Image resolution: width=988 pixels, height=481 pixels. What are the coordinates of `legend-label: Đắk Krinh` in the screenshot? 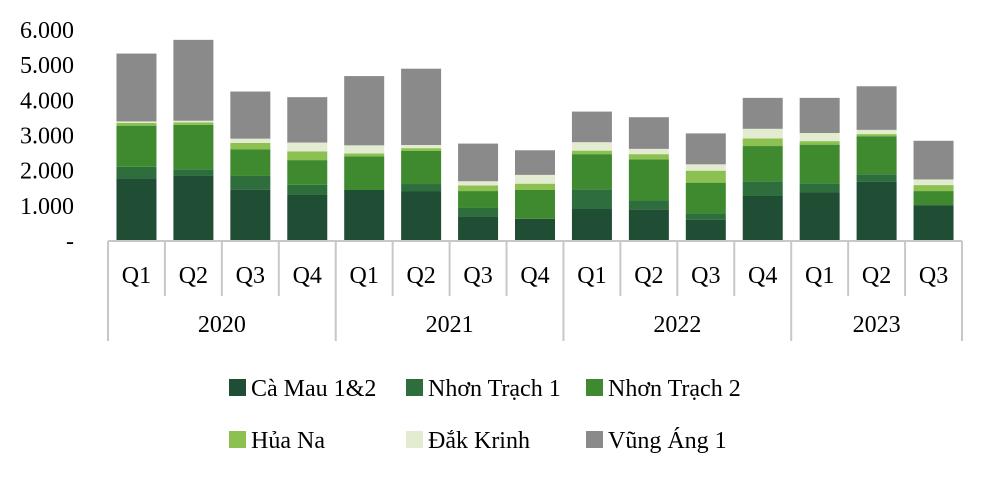 It's located at (479, 441).